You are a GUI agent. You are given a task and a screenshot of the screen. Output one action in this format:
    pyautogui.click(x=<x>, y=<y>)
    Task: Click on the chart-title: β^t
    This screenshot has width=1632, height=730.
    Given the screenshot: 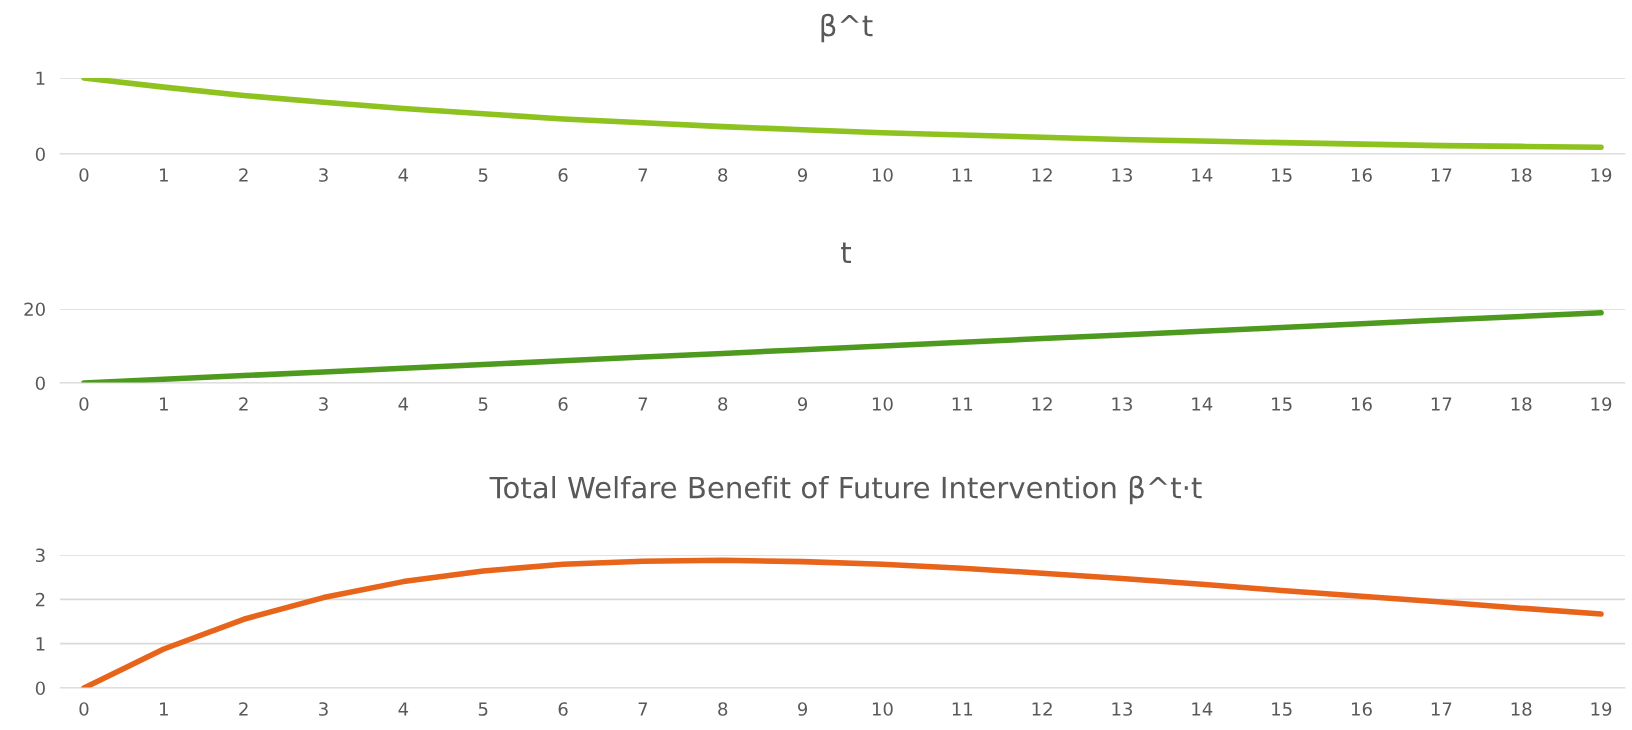 What is the action you would take?
    pyautogui.click(x=847, y=28)
    